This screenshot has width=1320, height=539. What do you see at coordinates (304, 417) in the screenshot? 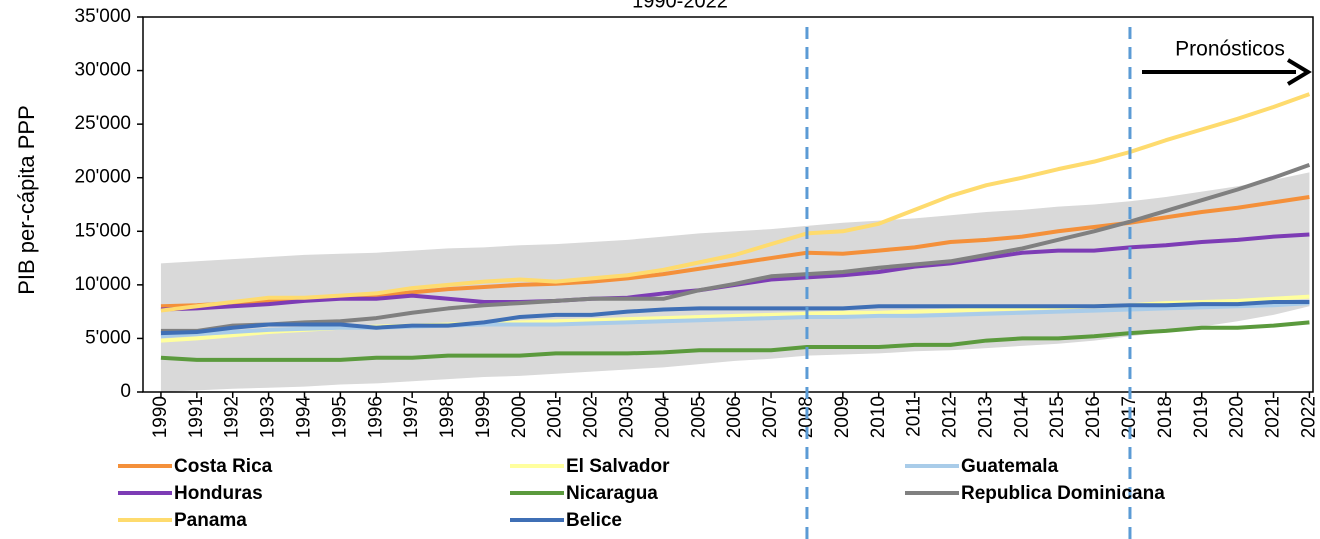
I see `x-tick-label: 1994` at bounding box center [304, 417].